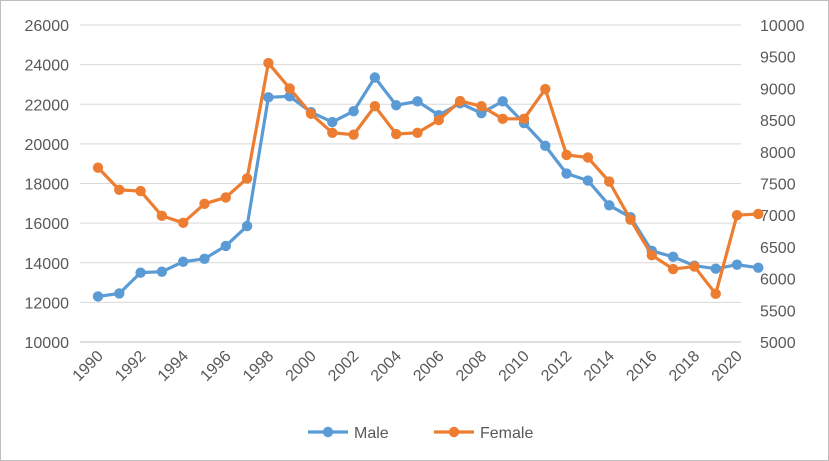 The image size is (829, 461). I want to click on legend-item-female: Female, so click(483, 433).